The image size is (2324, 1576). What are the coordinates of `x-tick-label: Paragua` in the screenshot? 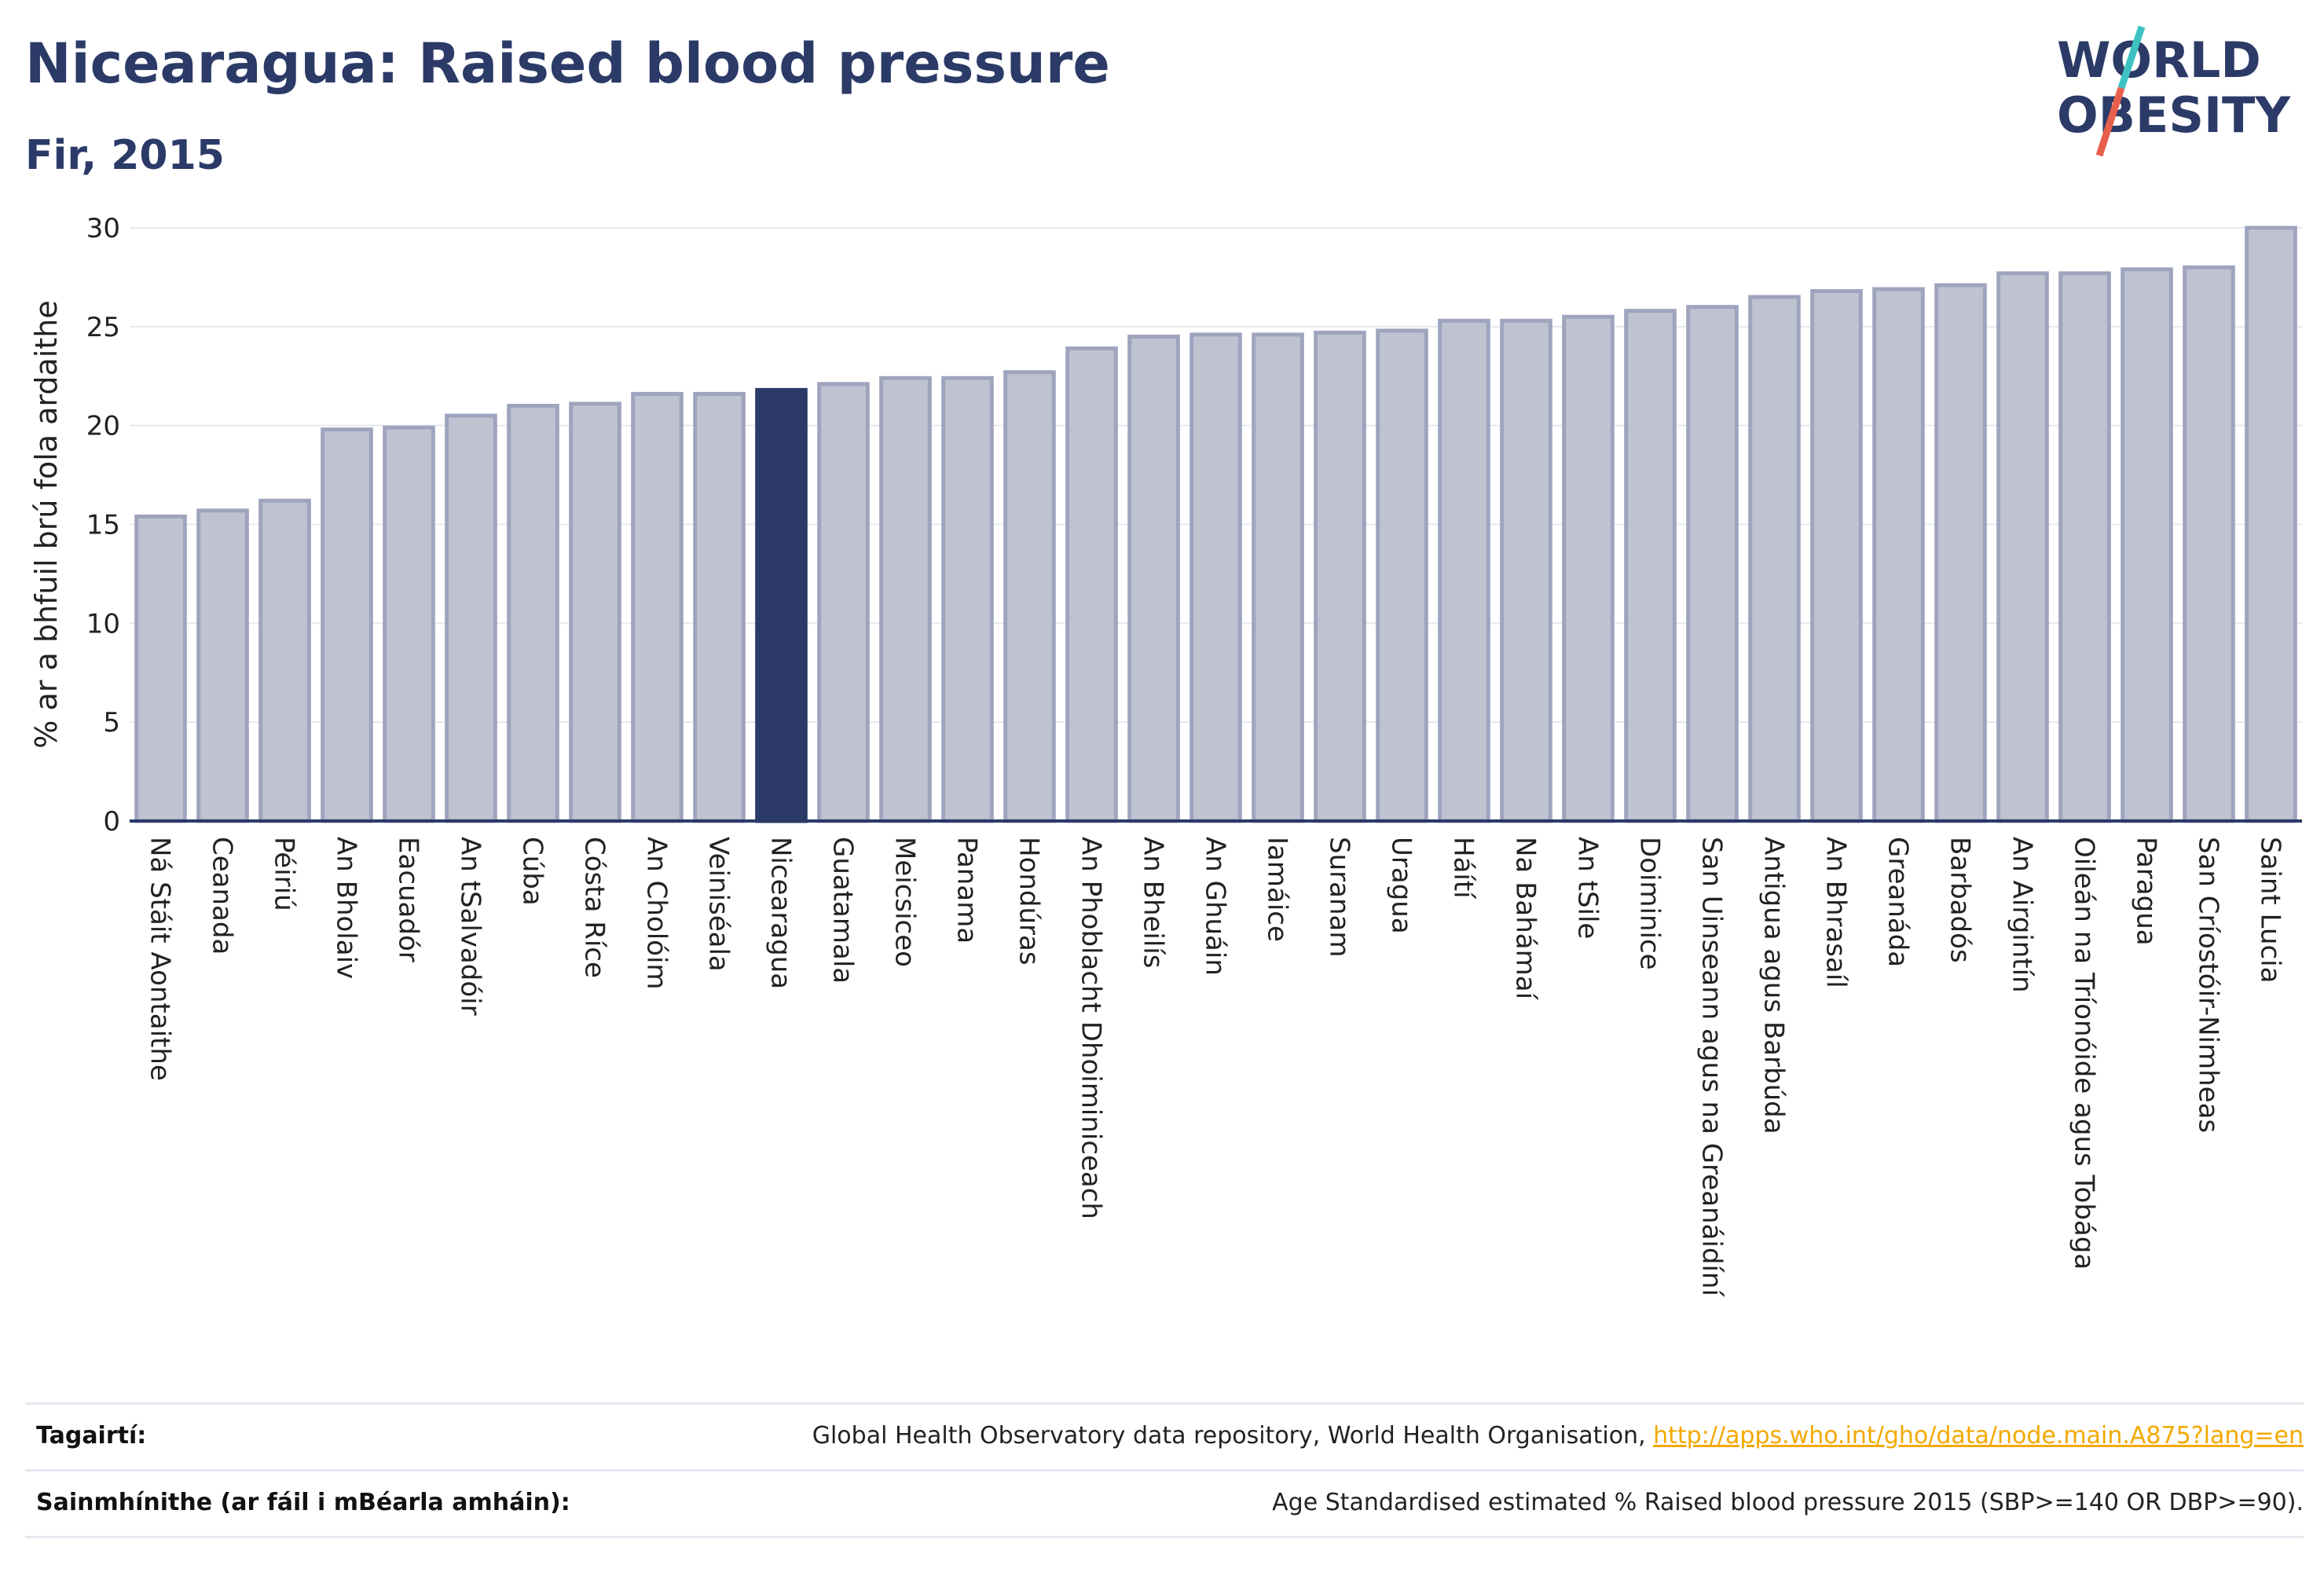 It's located at (2146, 891).